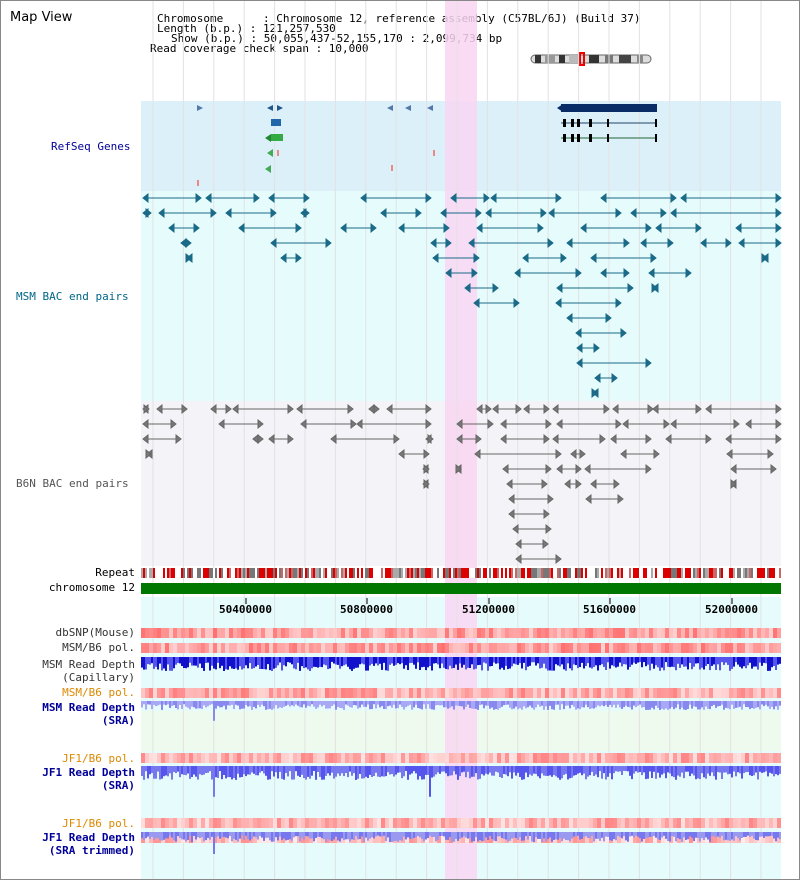  What do you see at coordinates (118, 785) in the screenshot?
I see `track-label-jf1-sra: (SRA)` at bounding box center [118, 785].